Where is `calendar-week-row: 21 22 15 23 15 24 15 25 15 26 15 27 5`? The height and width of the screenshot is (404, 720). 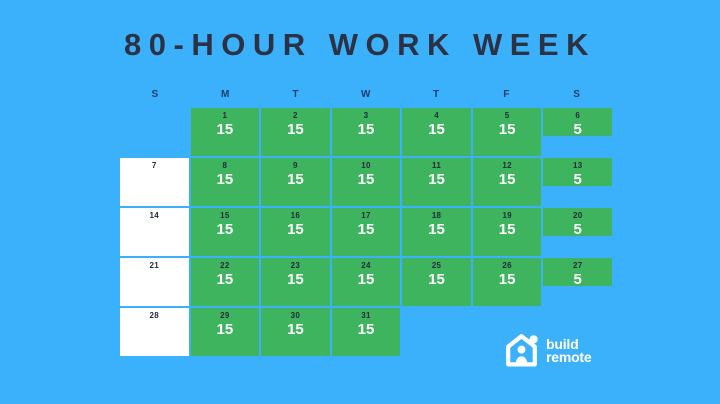 calendar-week-row: 21 22 15 23 15 24 15 25 15 26 15 27 5 is located at coordinates (366, 282).